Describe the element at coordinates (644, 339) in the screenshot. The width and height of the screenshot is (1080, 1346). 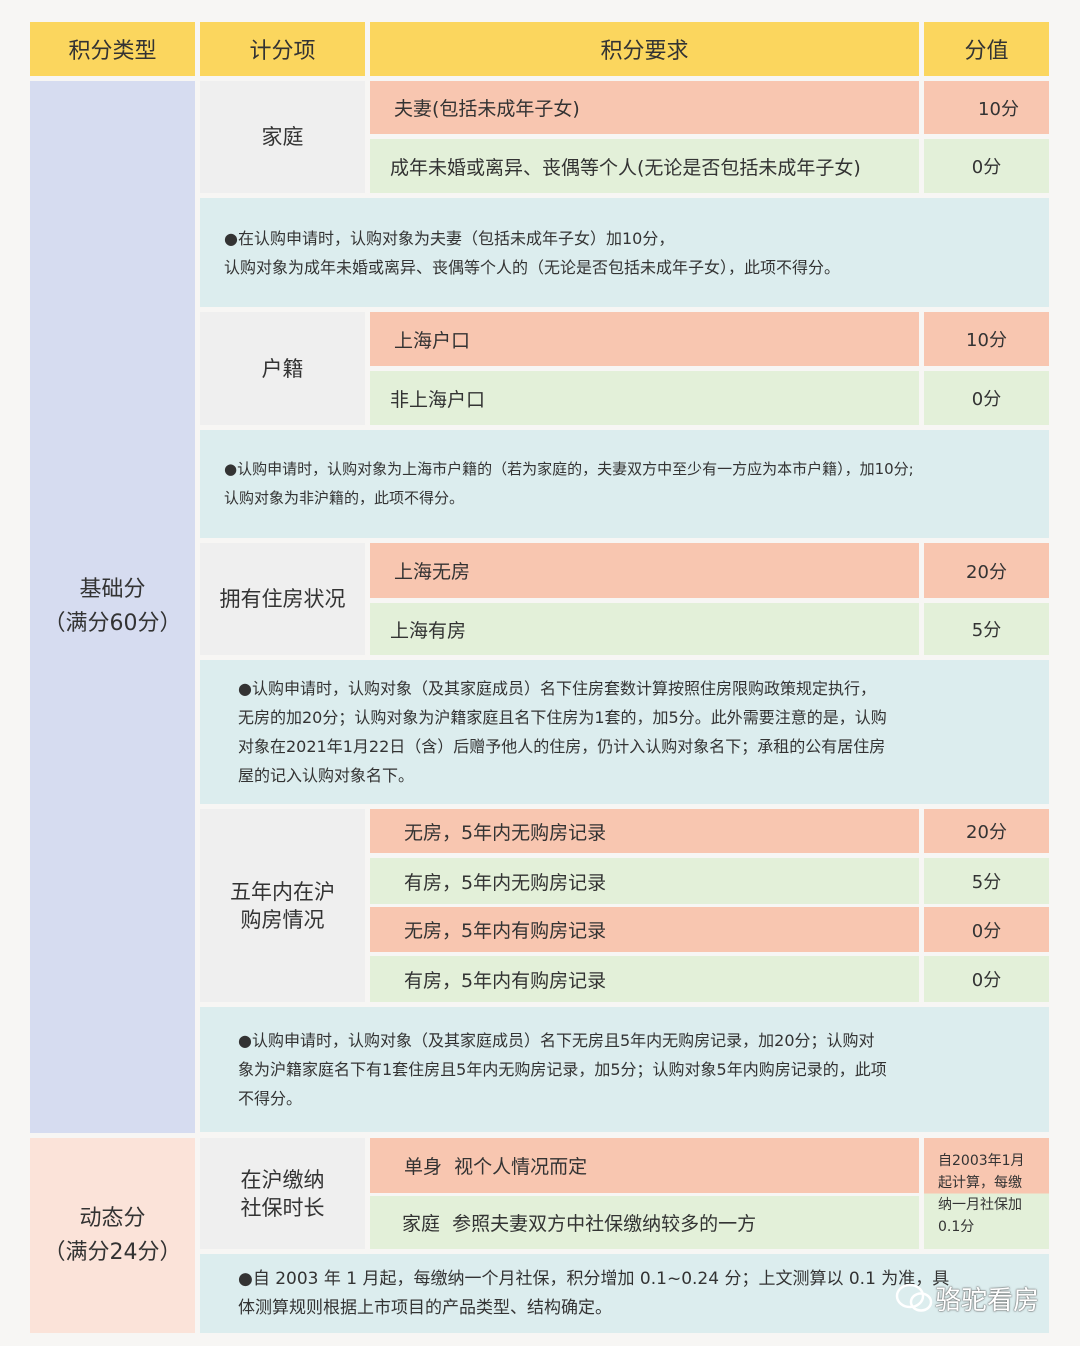
I see `hukou-req-1: 上海户口` at that location.